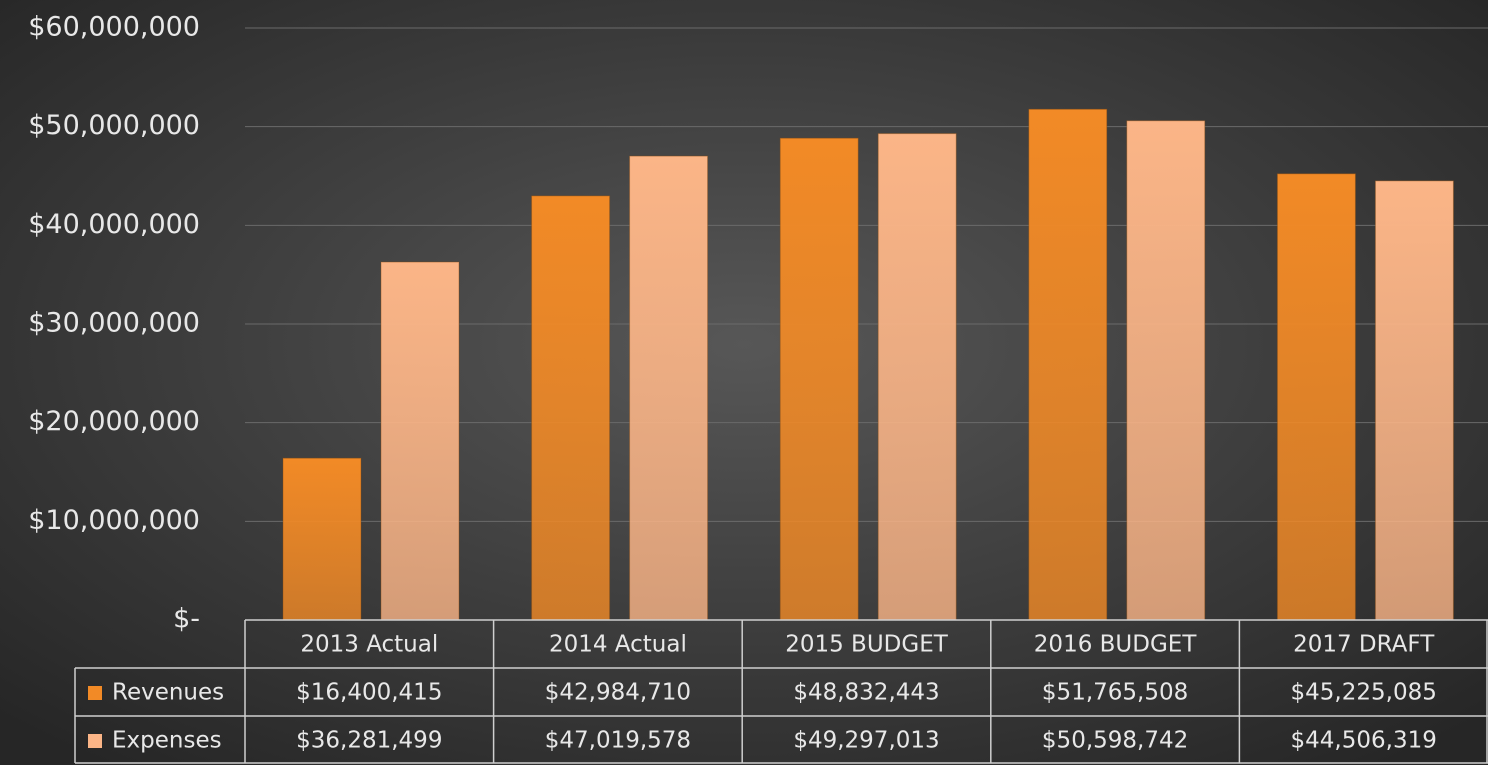  What do you see at coordinates (618, 693) in the screenshot?
I see `data-label: $42,984,710` at bounding box center [618, 693].